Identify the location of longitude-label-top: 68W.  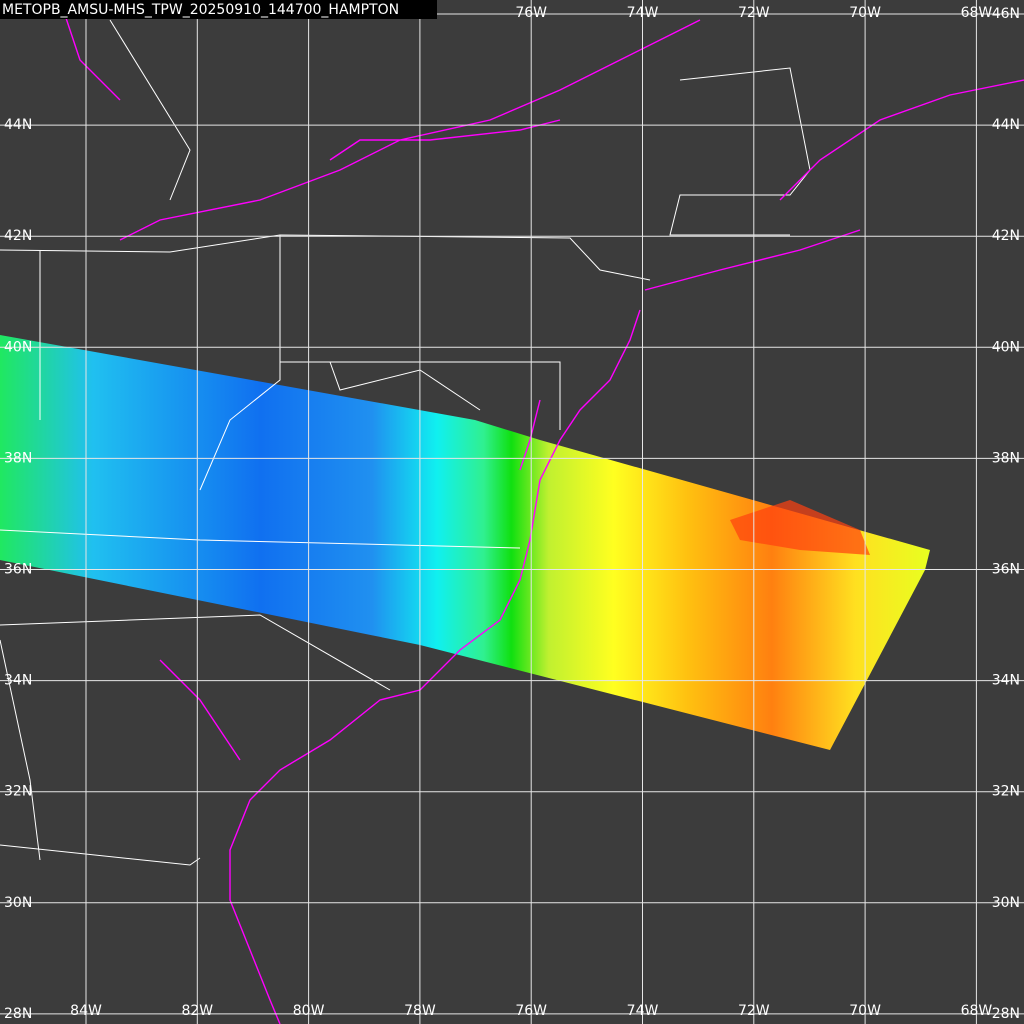
(977, 13).